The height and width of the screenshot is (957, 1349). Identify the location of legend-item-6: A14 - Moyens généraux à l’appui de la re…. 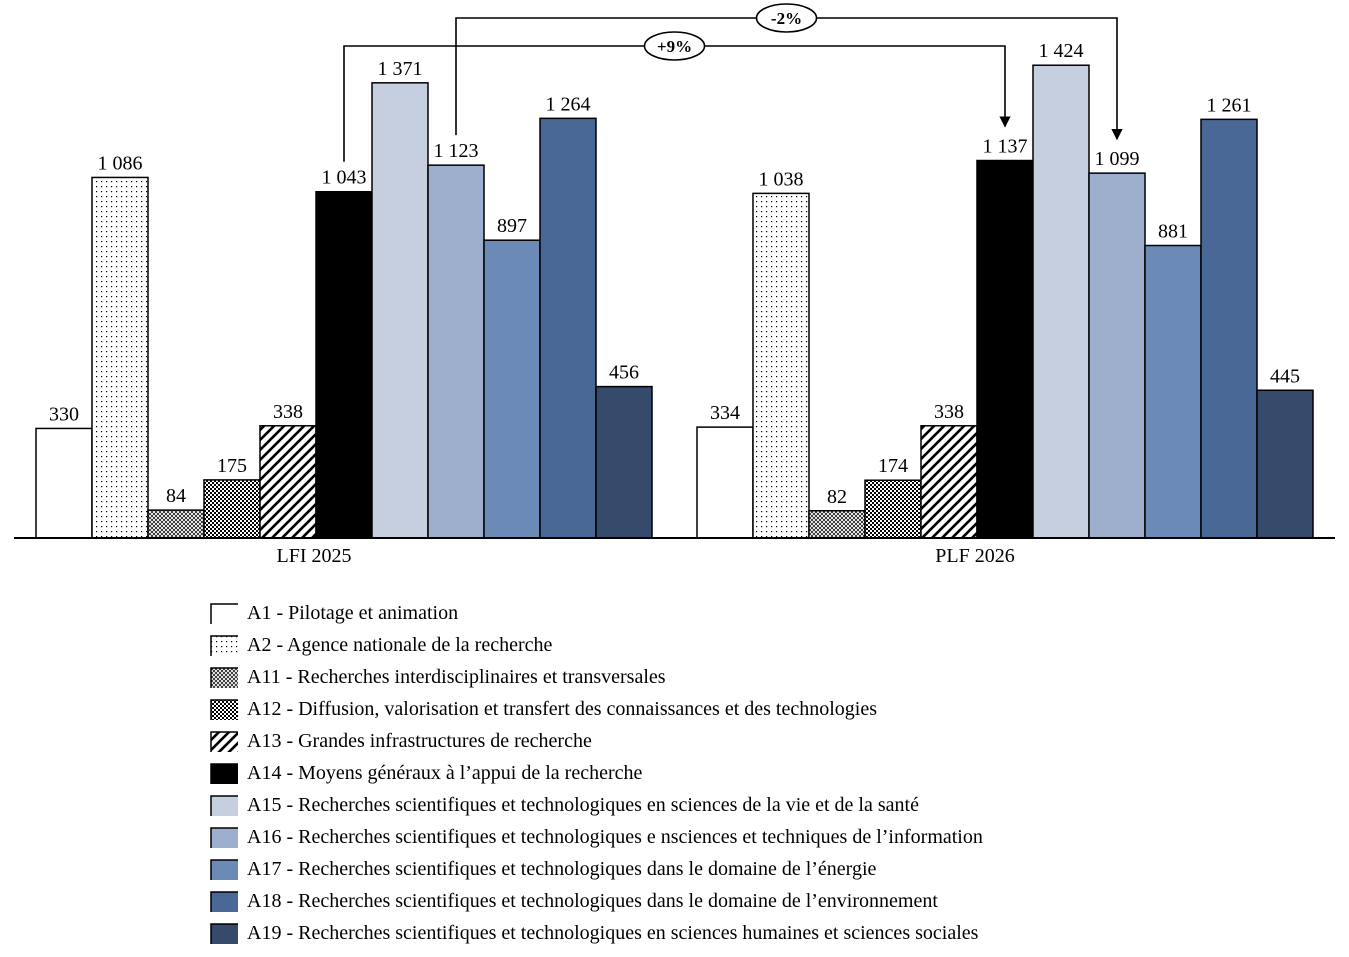
(596, 773).